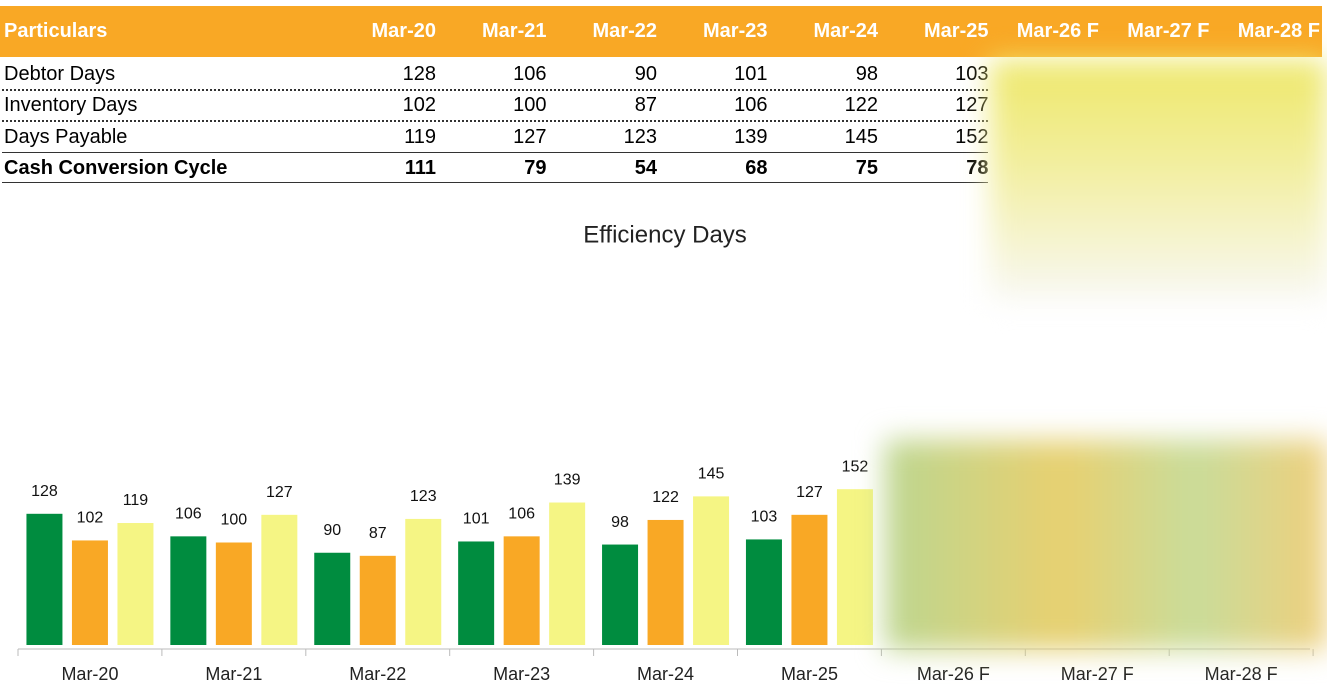 The height and width of the screenshot is (694, 1327). I want to click on table-cell: 68, so click(756, 168).